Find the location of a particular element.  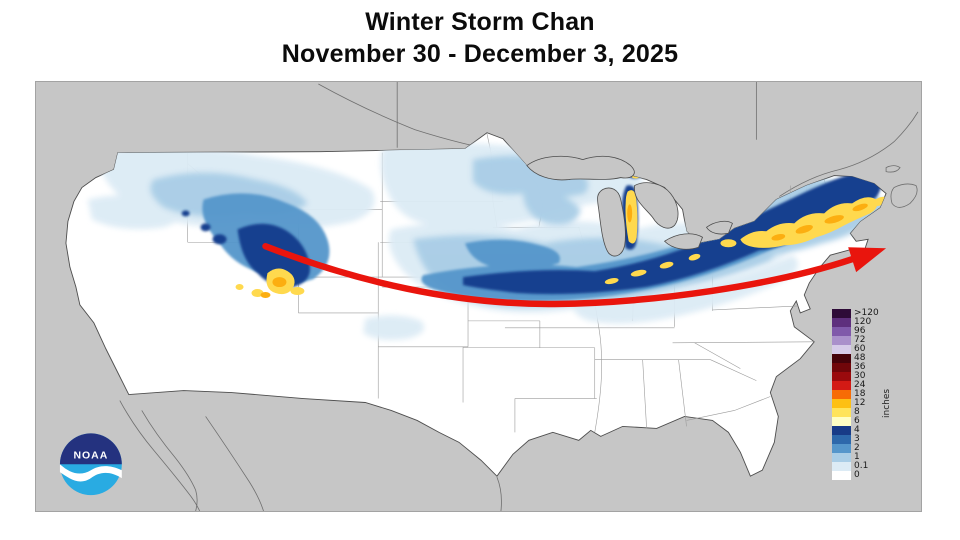

legend-row: 0 is located at coordinates (855, 475).